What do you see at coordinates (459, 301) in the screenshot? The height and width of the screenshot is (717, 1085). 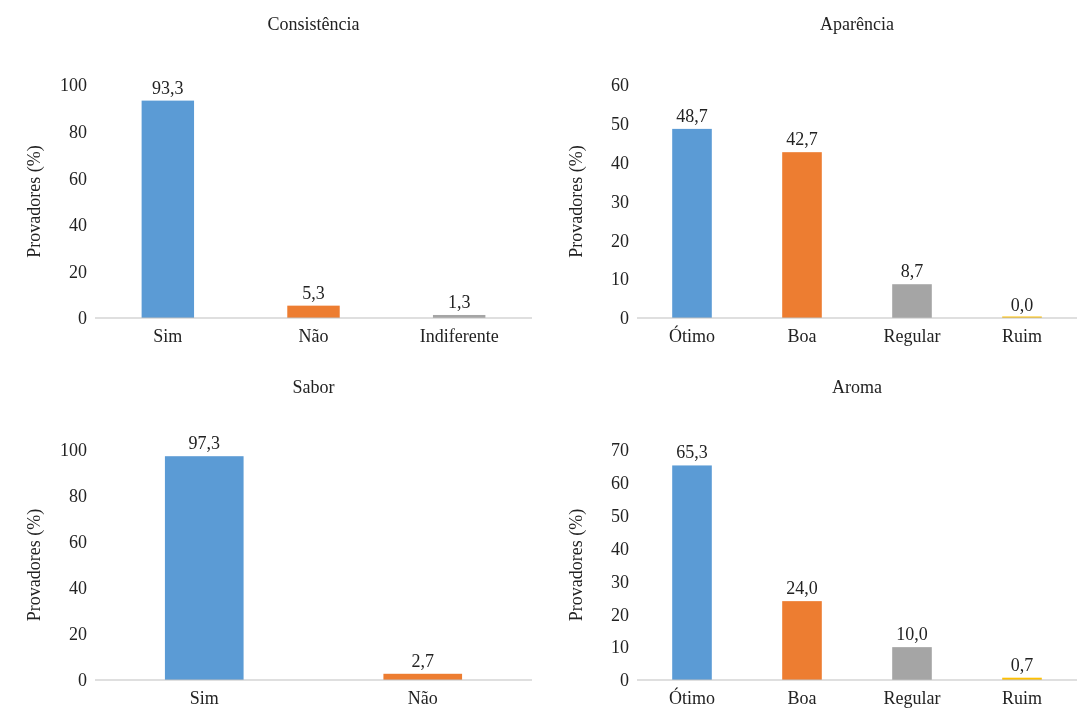 I see `data-label: 1,3` at bounding box center [459, 301].